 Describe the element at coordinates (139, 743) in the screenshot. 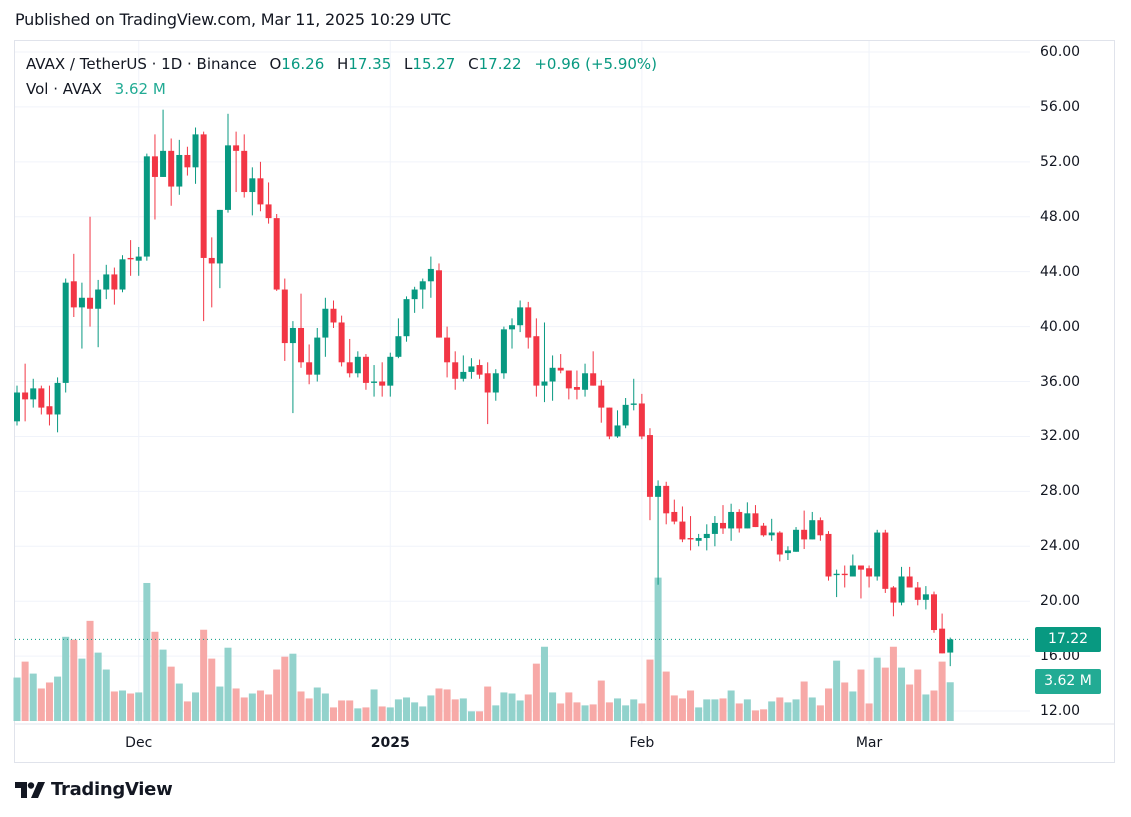

I see `x-tick-label: Dec` at that location.